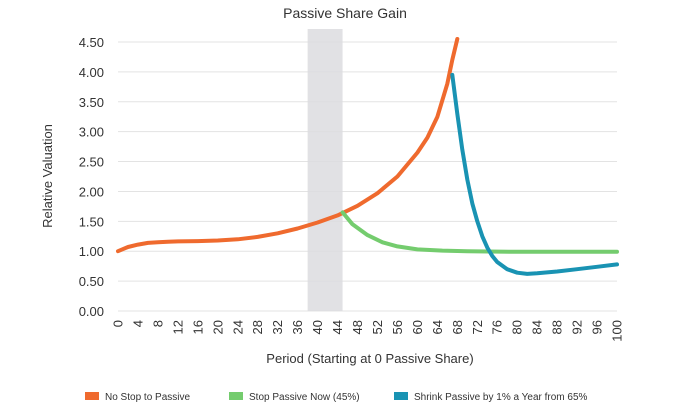  I want to click on x-tick-label: 0, so click(118, 323).